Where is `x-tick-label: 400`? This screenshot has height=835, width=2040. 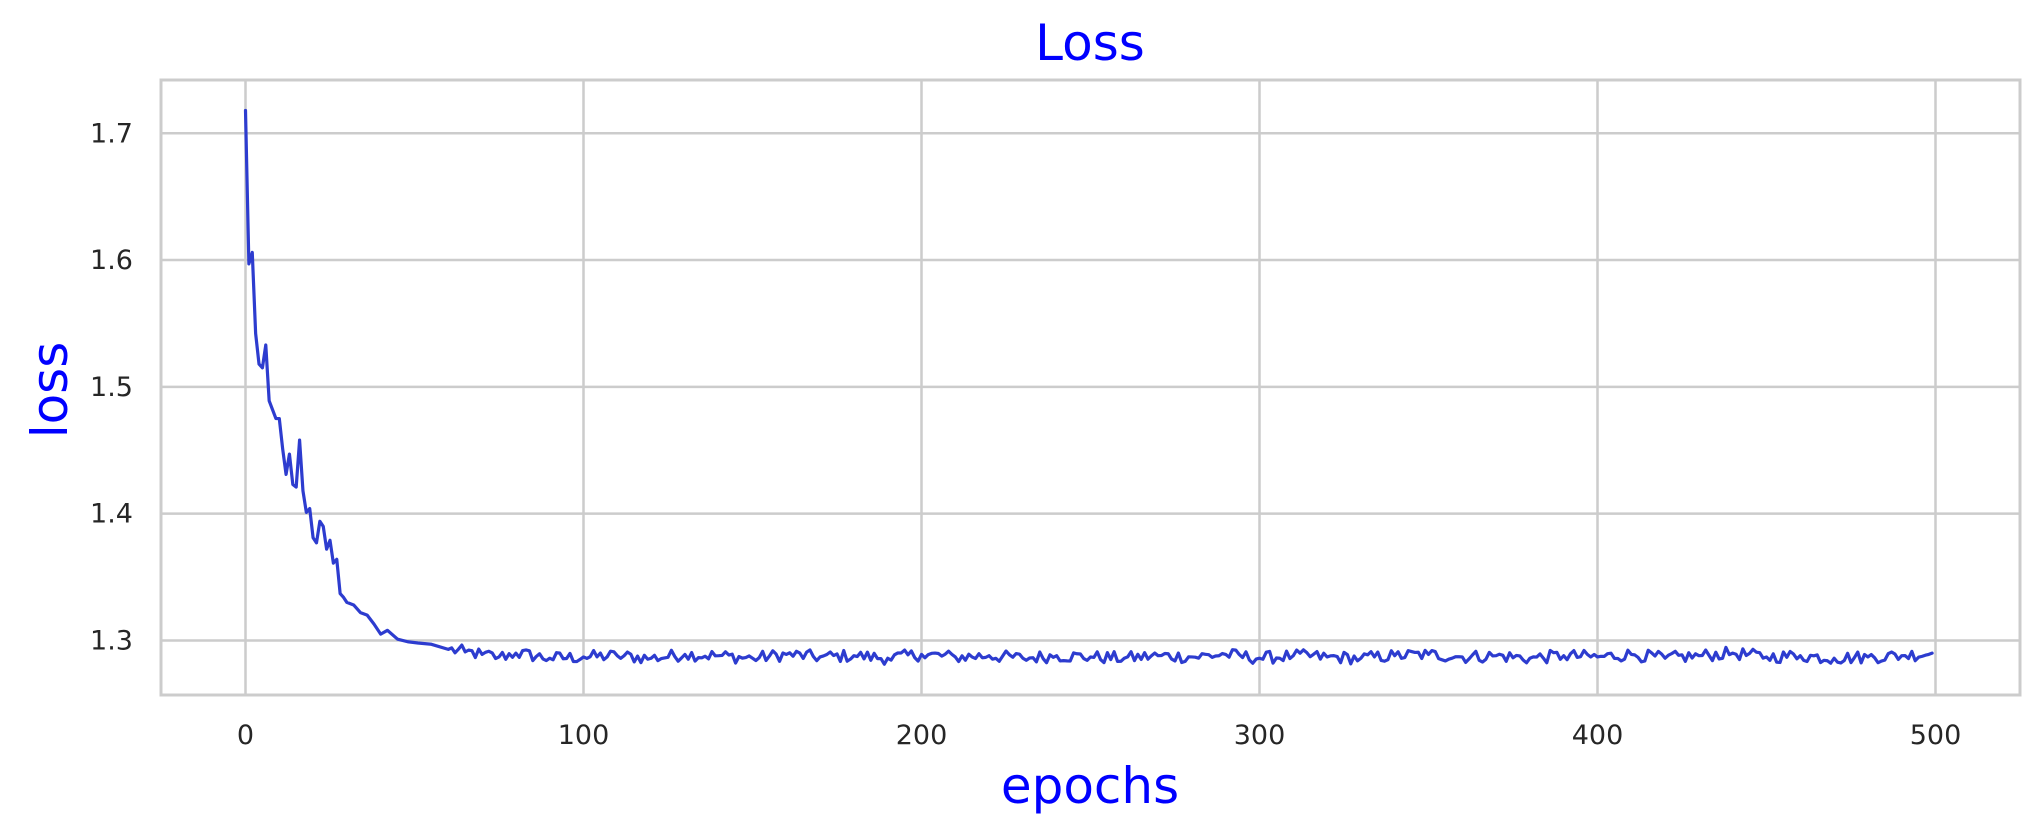
x-tick-label: 400 is located at coordinates (1598, 735).